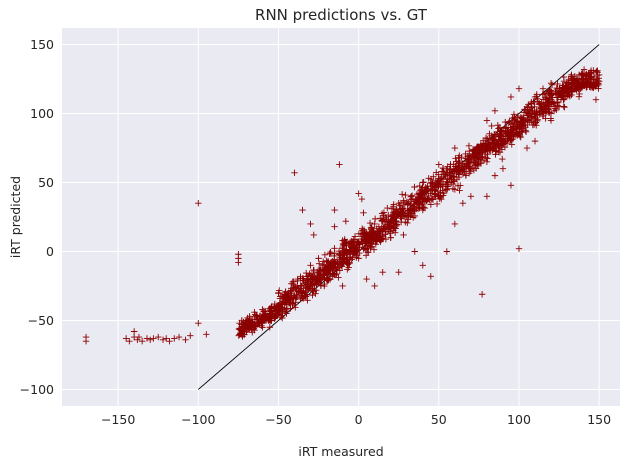 Image resolution: width=630 pixels, height=470 pixels. What do you see at coordinates (37, 389) in the screenshot?
I see `y-tick-label: −100` at bounding box center [37, 389].